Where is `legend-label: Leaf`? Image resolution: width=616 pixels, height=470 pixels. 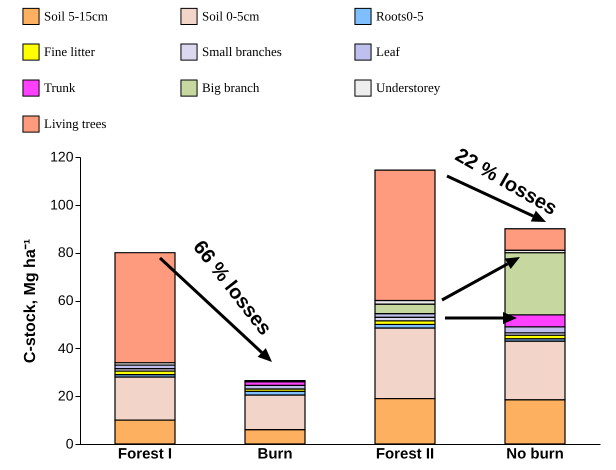 legend-label: Leaf is located at coordinates (388, 51).